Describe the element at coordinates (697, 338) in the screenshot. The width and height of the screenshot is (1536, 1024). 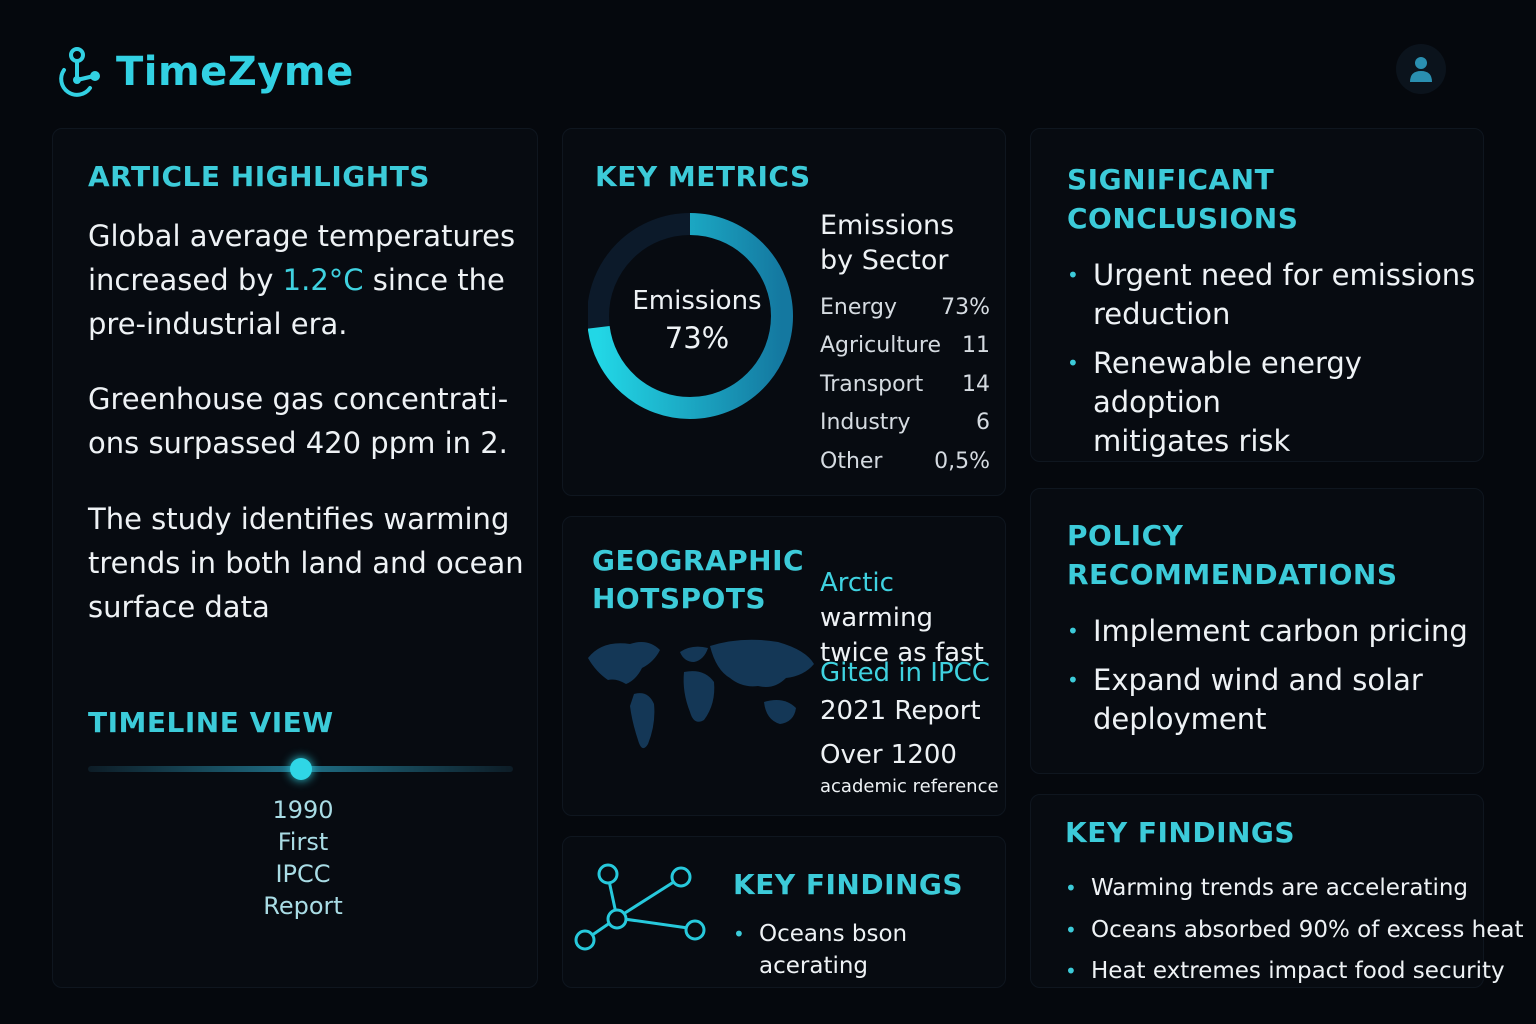
I see `donut-value: 73%` at that location.